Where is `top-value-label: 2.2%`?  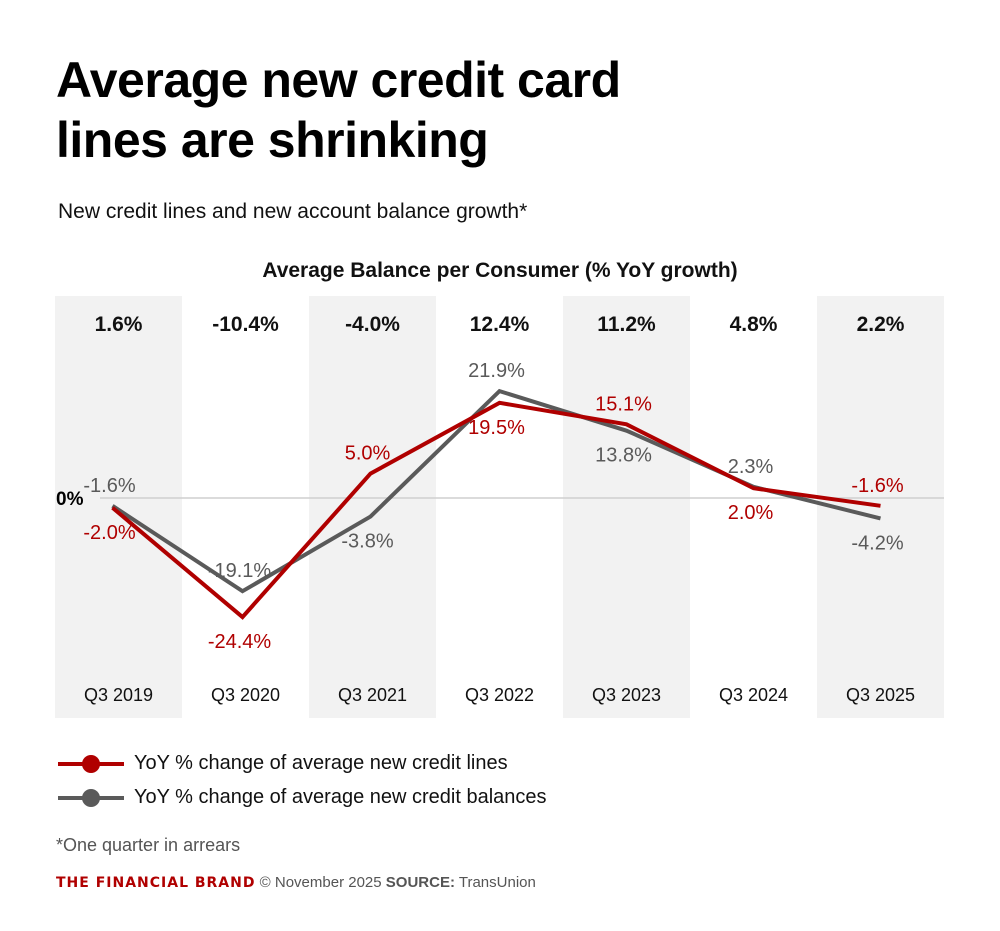 top-value-label: 2.2% is located at coordinates (881, 324).